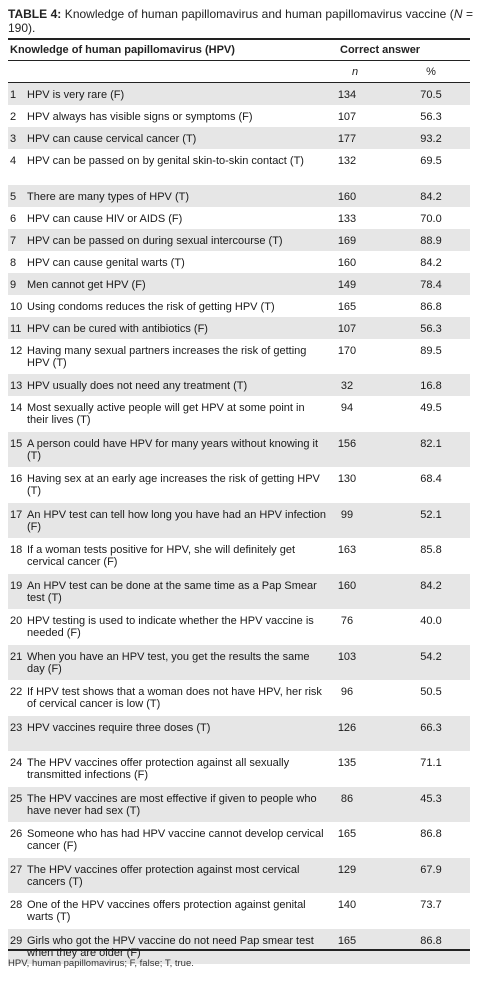 The height and width of the screenshot is (983, 479). Describe the element at coordinates (13, 95) in the screenshot. I see `row-number: 1` at that location.